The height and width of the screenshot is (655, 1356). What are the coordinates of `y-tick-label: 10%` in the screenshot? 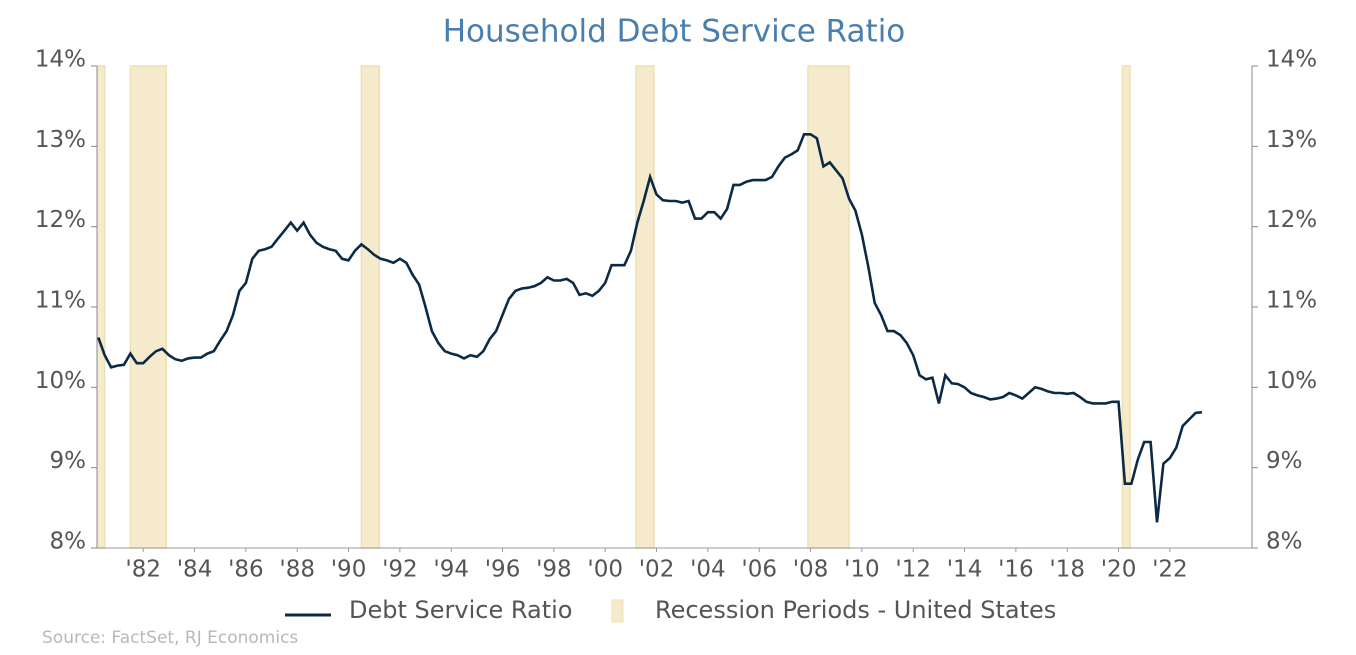 It's located at (60, 381).